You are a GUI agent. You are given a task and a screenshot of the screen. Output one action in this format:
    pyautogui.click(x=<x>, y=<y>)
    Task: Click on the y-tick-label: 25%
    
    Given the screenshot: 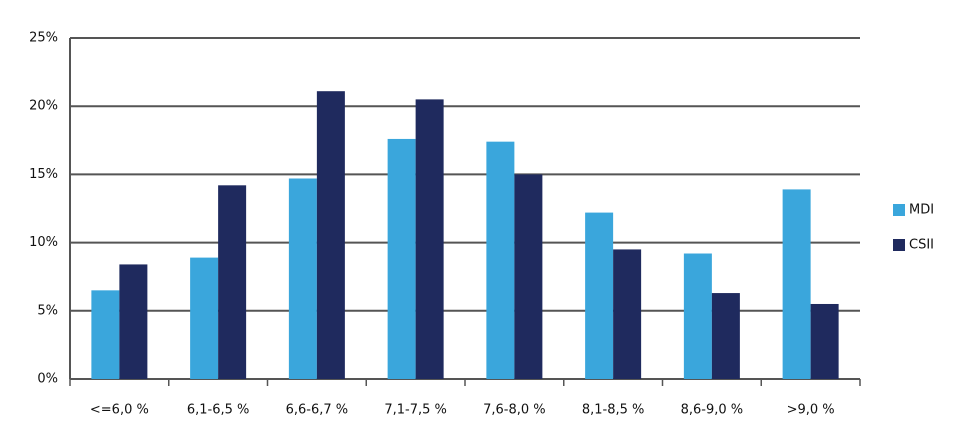 What is the action you would take?
    pyautogui.click(x=43, y=38)
    